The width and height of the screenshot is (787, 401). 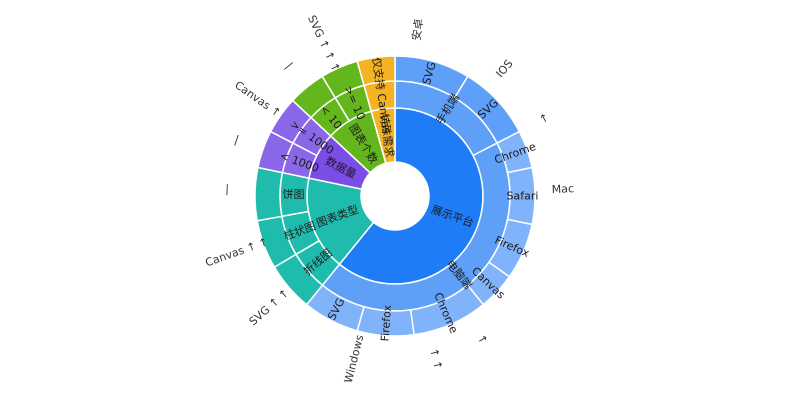 I want to click on outer-label-9: |, so click(x=227, y=189).